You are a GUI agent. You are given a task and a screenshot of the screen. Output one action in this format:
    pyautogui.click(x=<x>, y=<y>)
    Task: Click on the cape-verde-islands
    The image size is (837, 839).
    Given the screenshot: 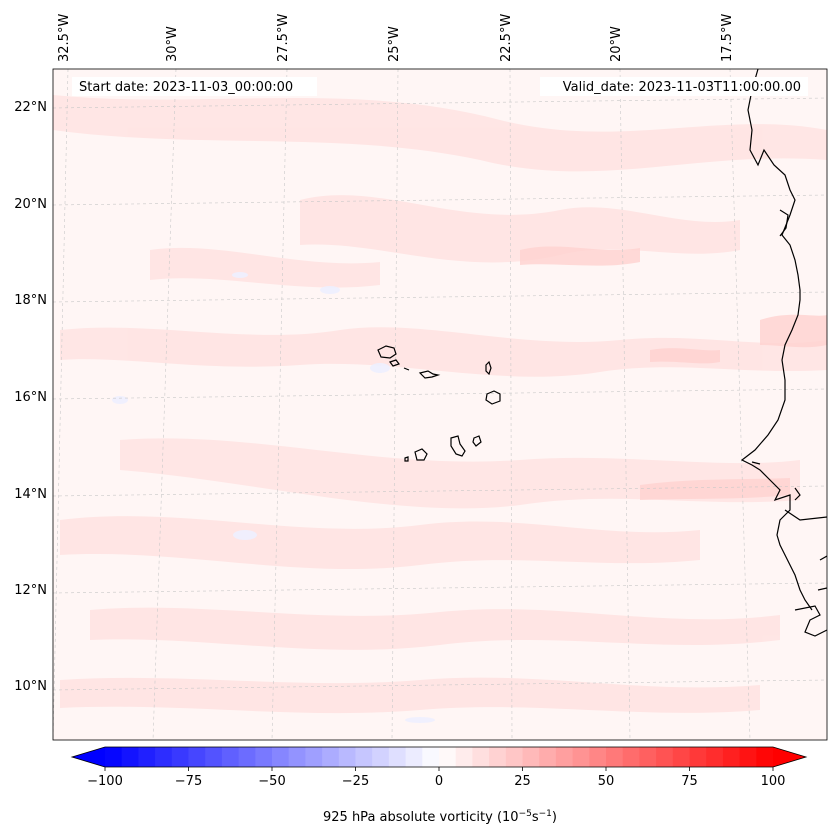 What is the action you would take?
    pyautogui.click(x=439, y=403)
    